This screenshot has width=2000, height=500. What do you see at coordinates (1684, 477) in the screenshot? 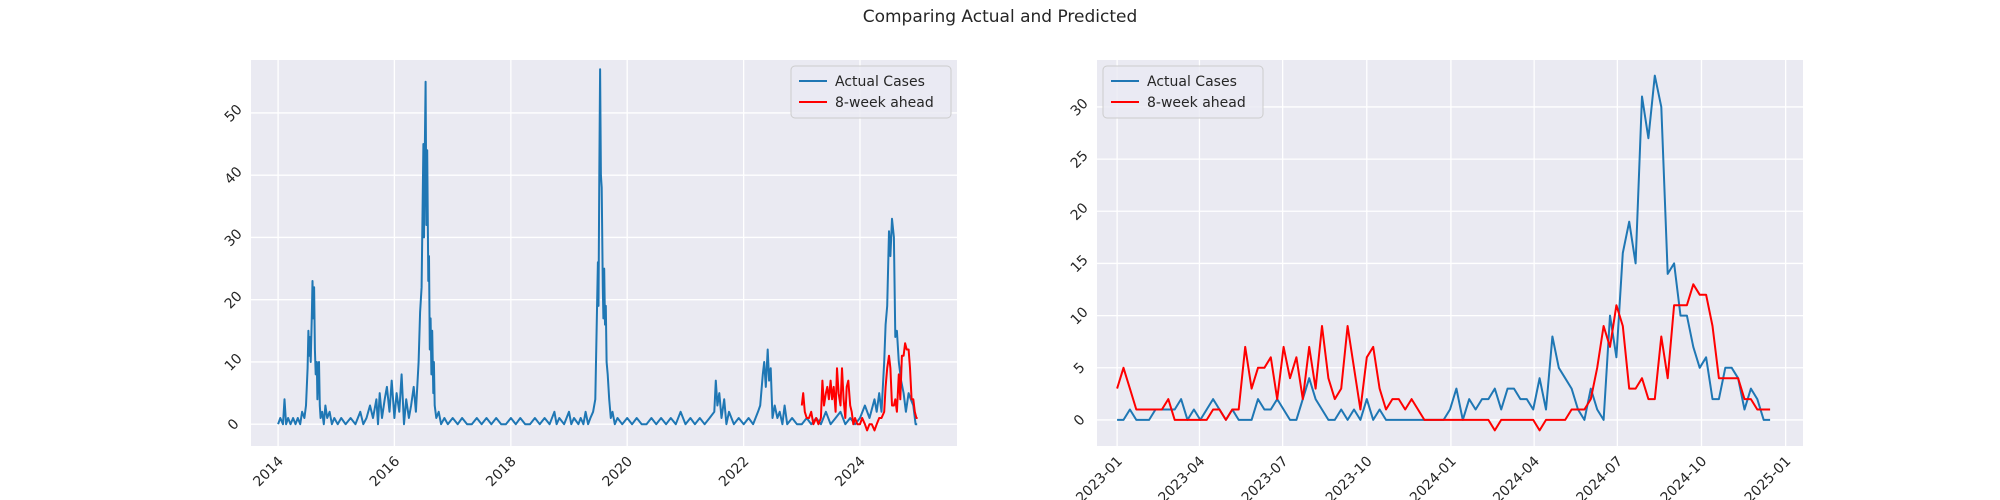
I see `x-tick-label: 2024-10` at bounding box center [1684, 477].